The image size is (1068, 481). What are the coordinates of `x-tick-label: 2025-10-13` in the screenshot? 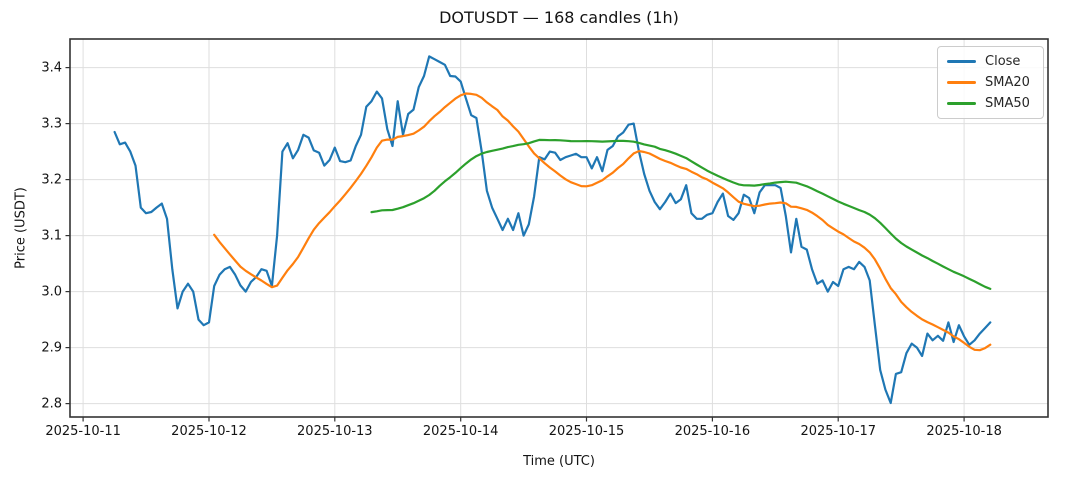 It's located at (335, 431).